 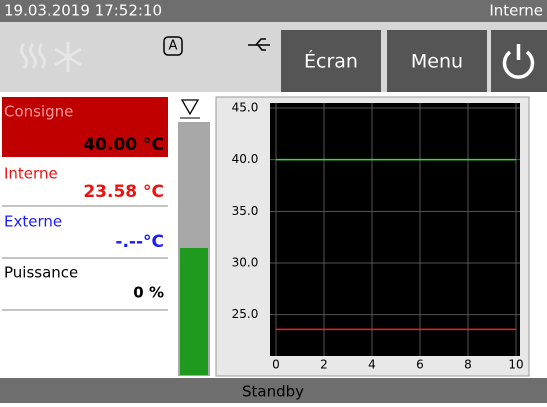 What do you see at coordinates (51, 57) in the screenshot?
I see `heat-cool-icon` at bounding box center [51, 57].